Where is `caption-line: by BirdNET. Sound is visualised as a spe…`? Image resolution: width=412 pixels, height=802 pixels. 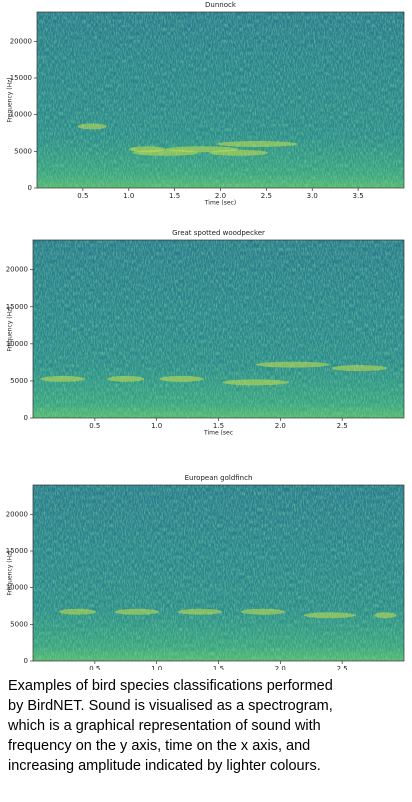 caption-line: by BirdNET. Sound is visualised as a spe… is located at coordinates (170, 706).